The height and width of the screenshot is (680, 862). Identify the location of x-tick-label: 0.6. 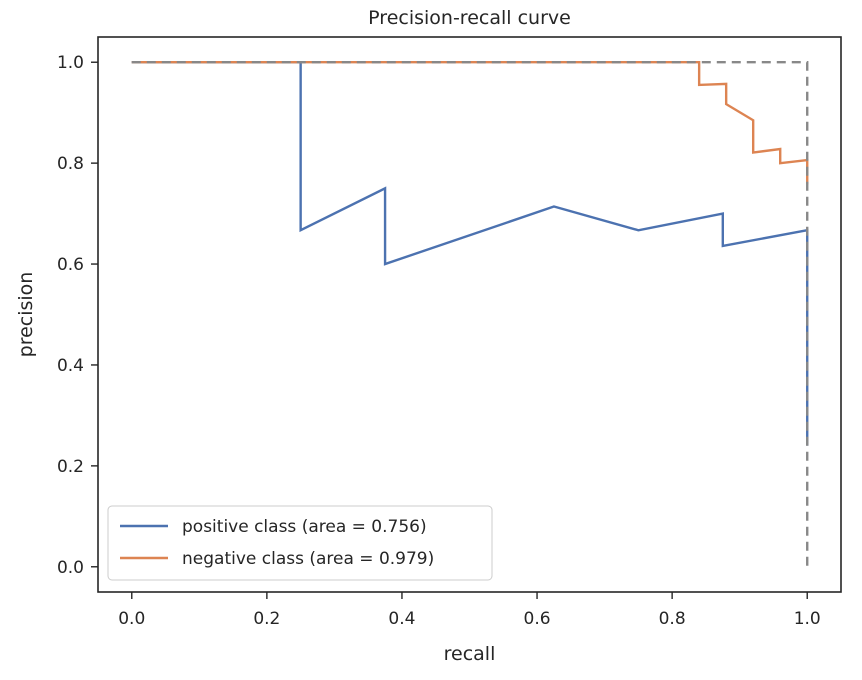
(537, 619).